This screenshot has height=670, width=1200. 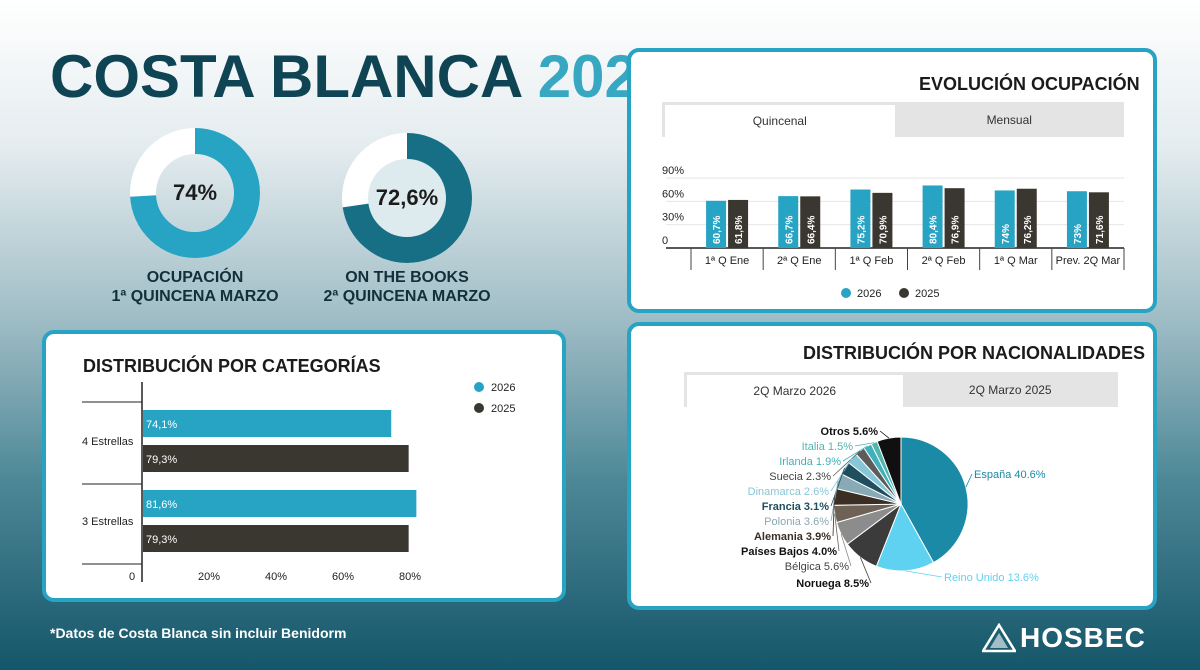 I want to click on bar-data-label: 76,2%, so click(x=1028, y=230).